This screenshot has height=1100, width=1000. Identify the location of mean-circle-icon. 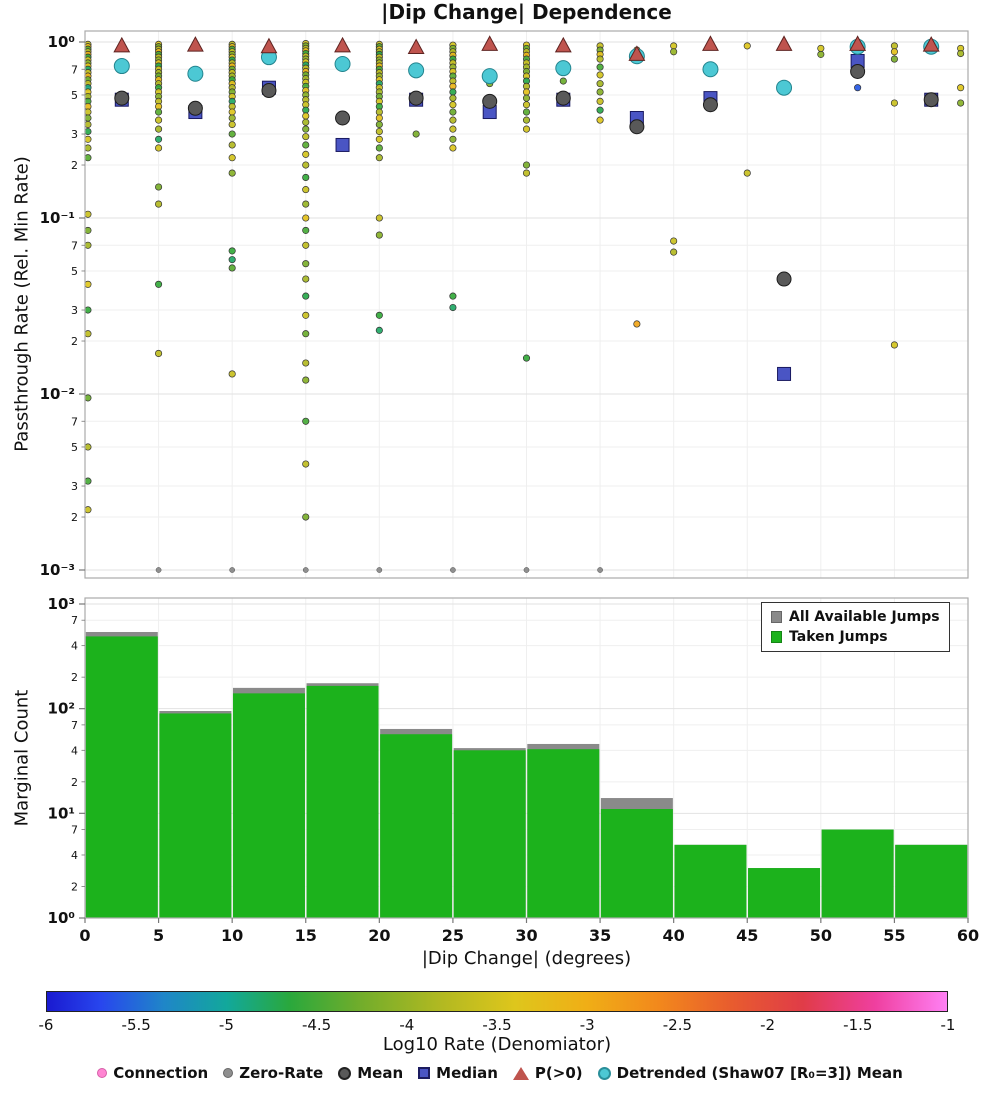
(345, 1073).